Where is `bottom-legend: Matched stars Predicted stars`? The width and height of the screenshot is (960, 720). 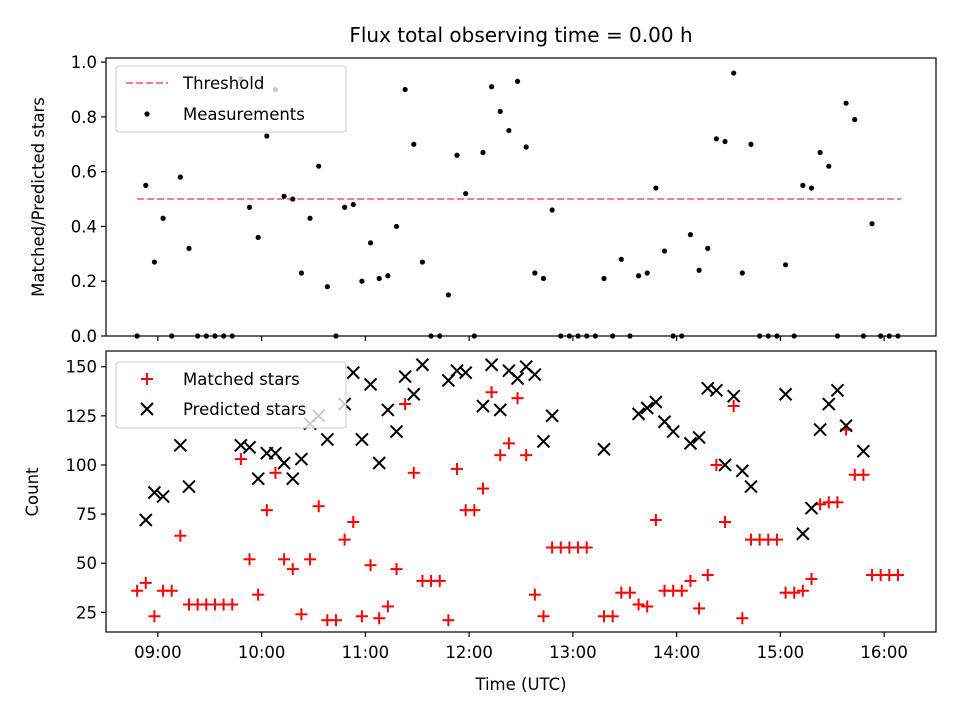 bottom-legend: Matched stars Predicted stars is located at coordinates (231, 395).